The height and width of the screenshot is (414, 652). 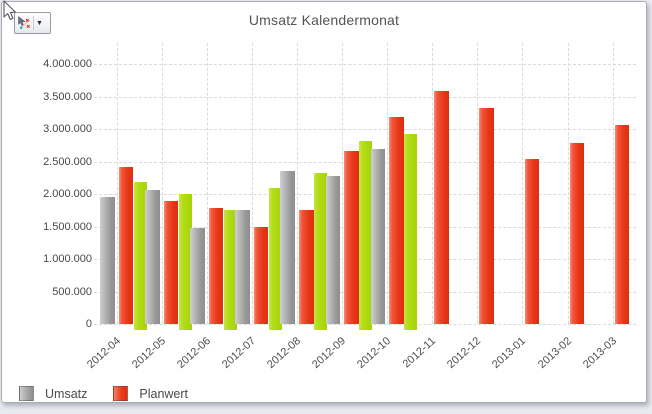 What do you see at coordinates (67, 259) in the screenshot?
I see `y-axis-tick-label: 1.000.000` at bounding box center [67, 259].